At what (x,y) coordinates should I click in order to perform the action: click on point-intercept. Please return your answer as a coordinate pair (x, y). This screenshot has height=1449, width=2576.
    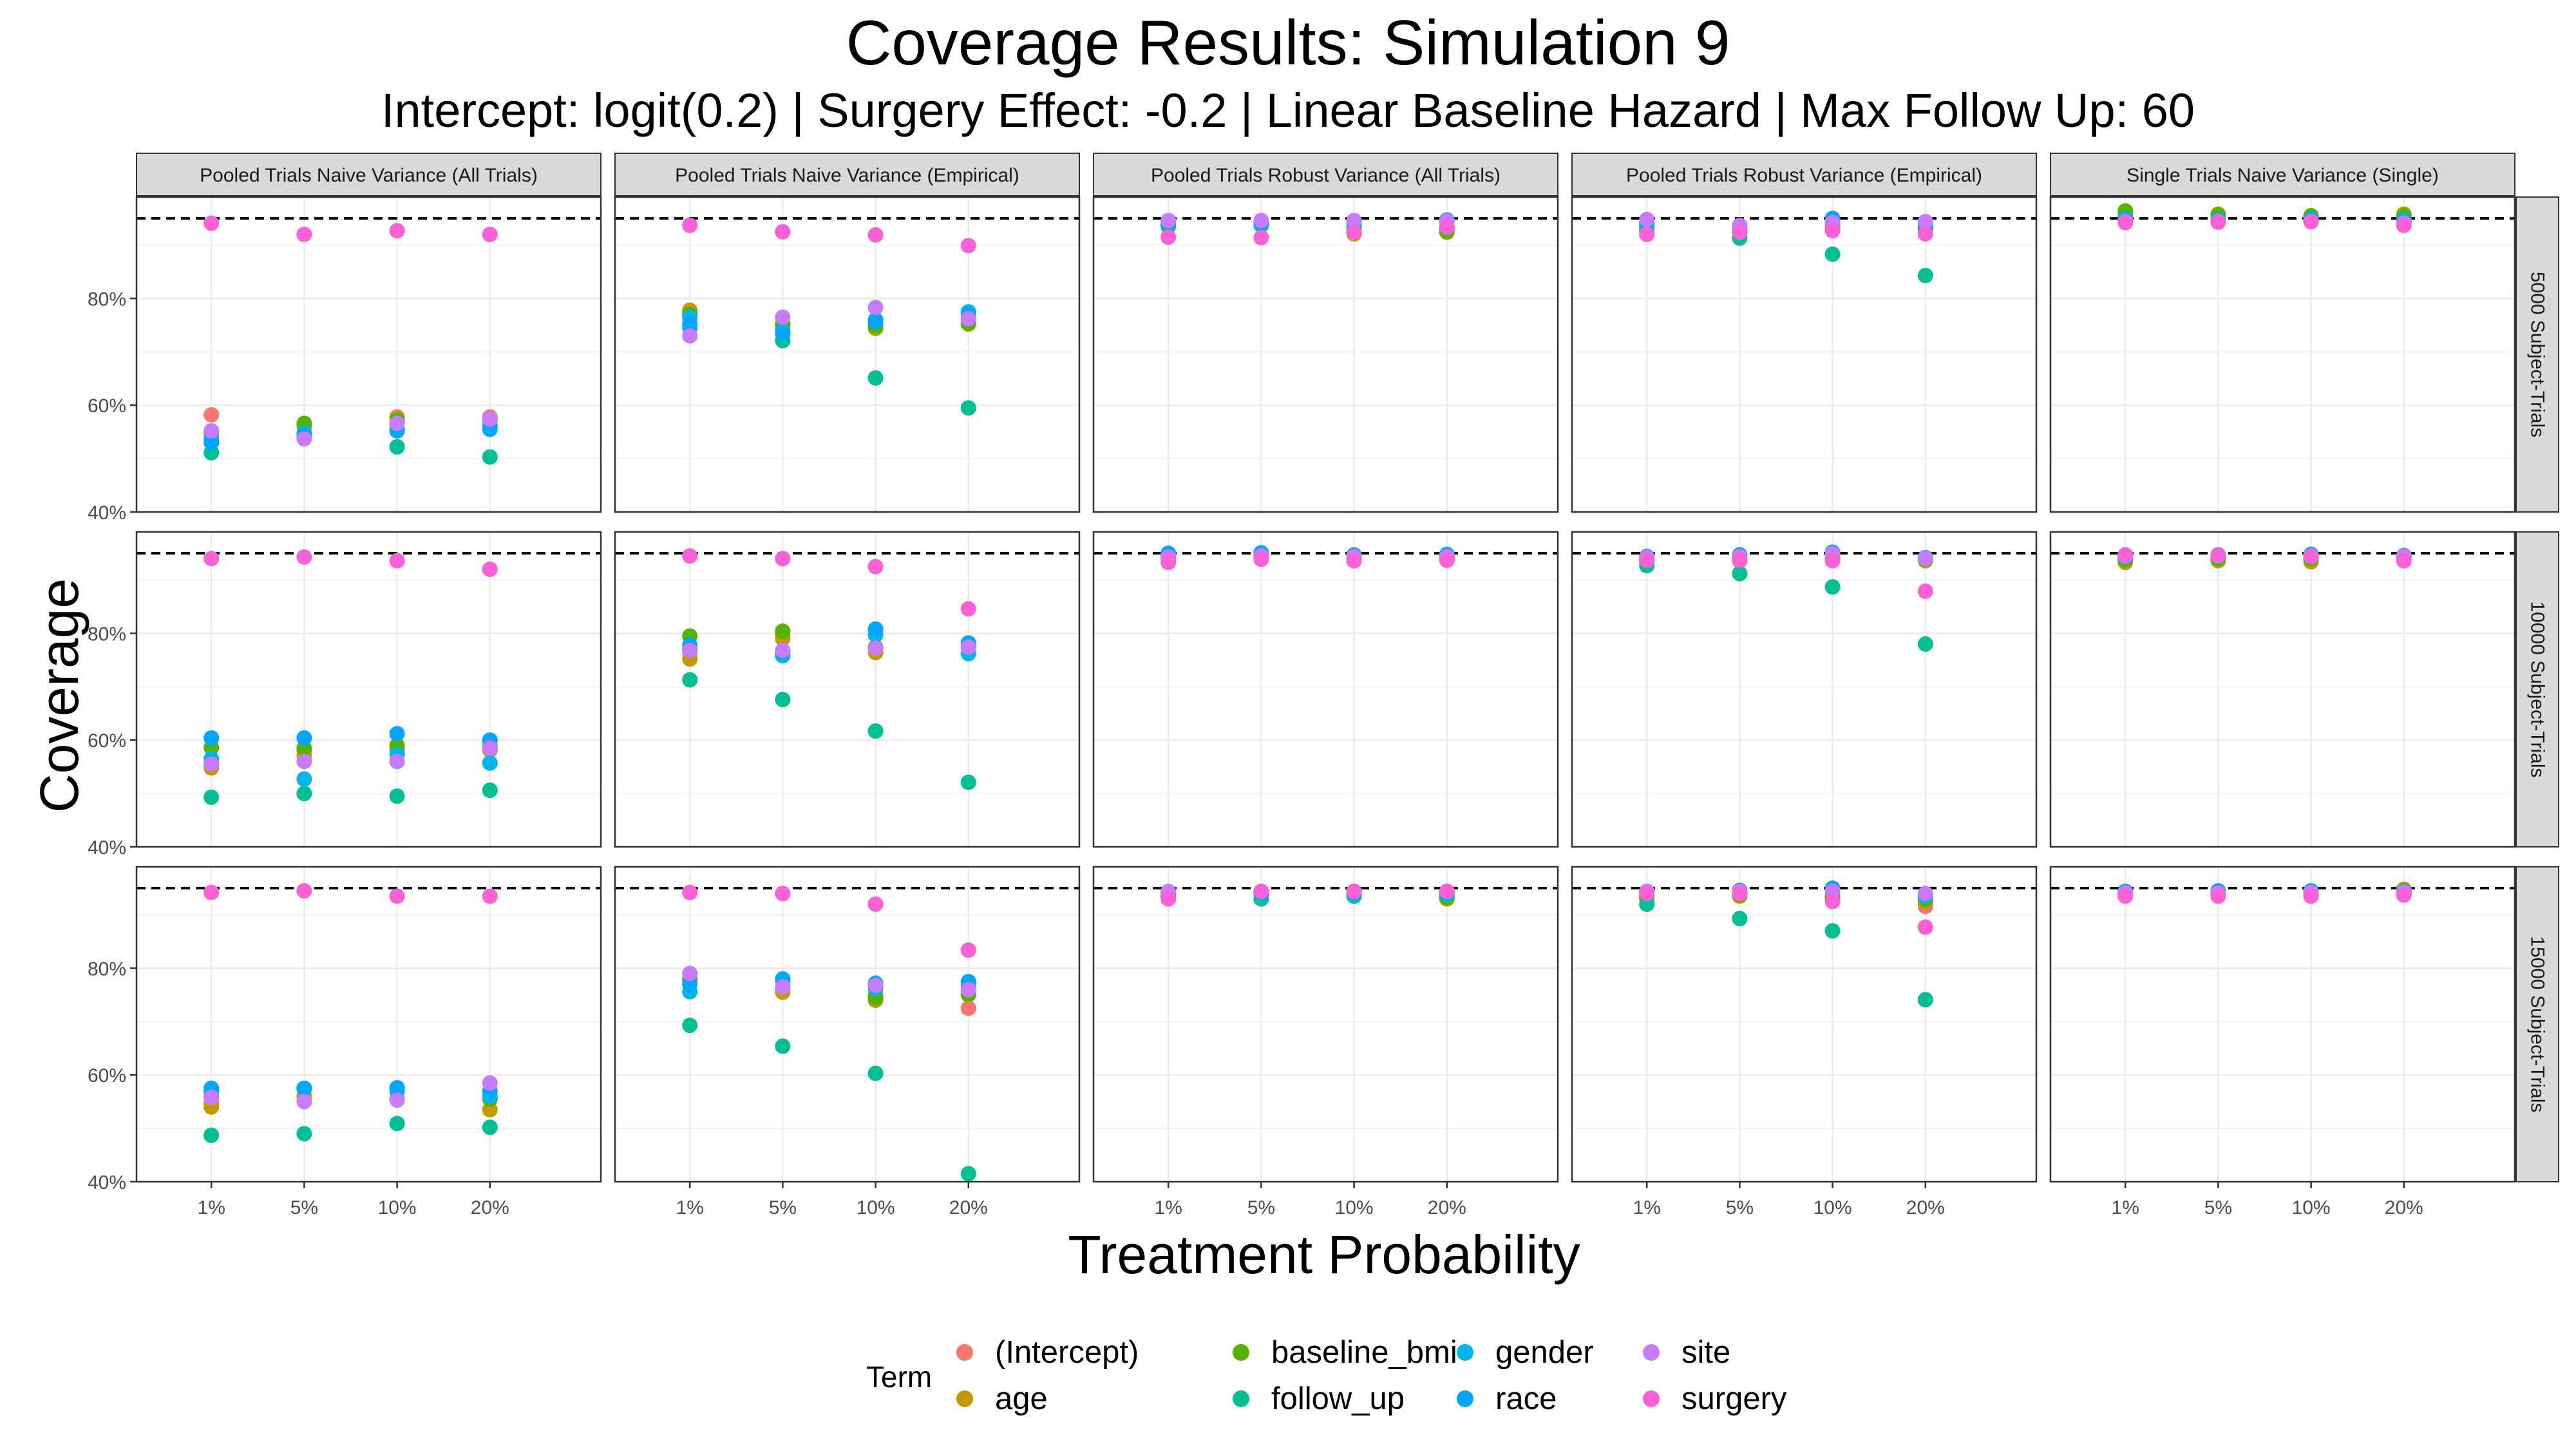
    Looking at the image, I should click on (968, 1008).